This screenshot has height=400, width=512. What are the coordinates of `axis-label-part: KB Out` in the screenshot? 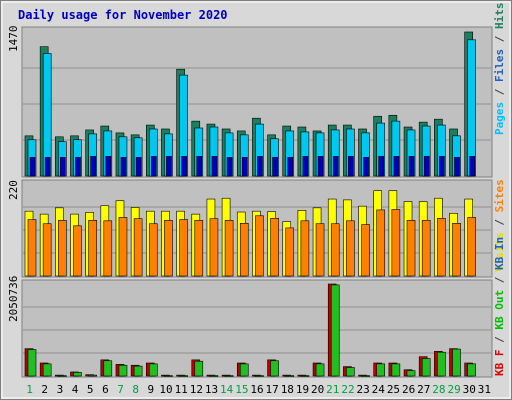 It's located at (499, 310).